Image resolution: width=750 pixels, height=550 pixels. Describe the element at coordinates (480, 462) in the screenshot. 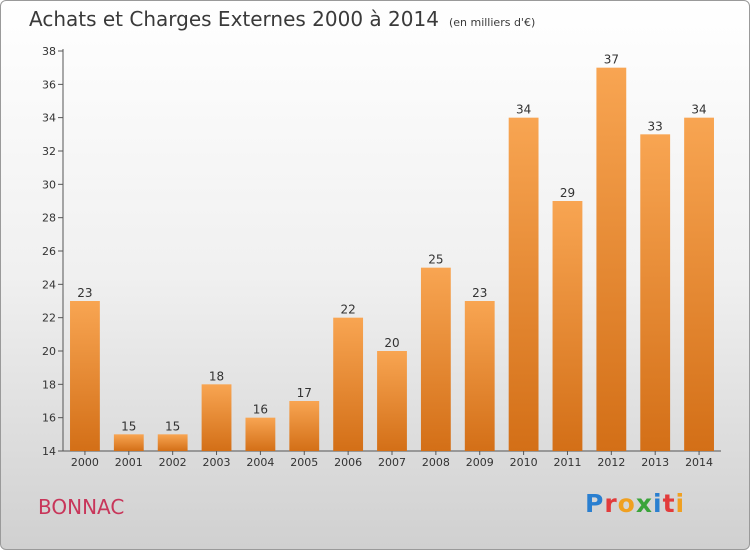

I see `x-tick-label: 2009` at that location.